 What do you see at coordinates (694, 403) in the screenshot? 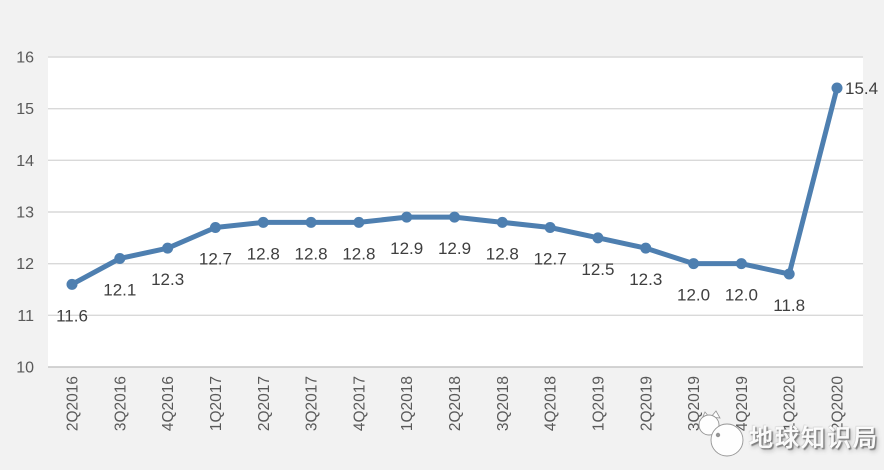
I see `x-tick-label: 3Q2019` at bounding box center [694, 403].